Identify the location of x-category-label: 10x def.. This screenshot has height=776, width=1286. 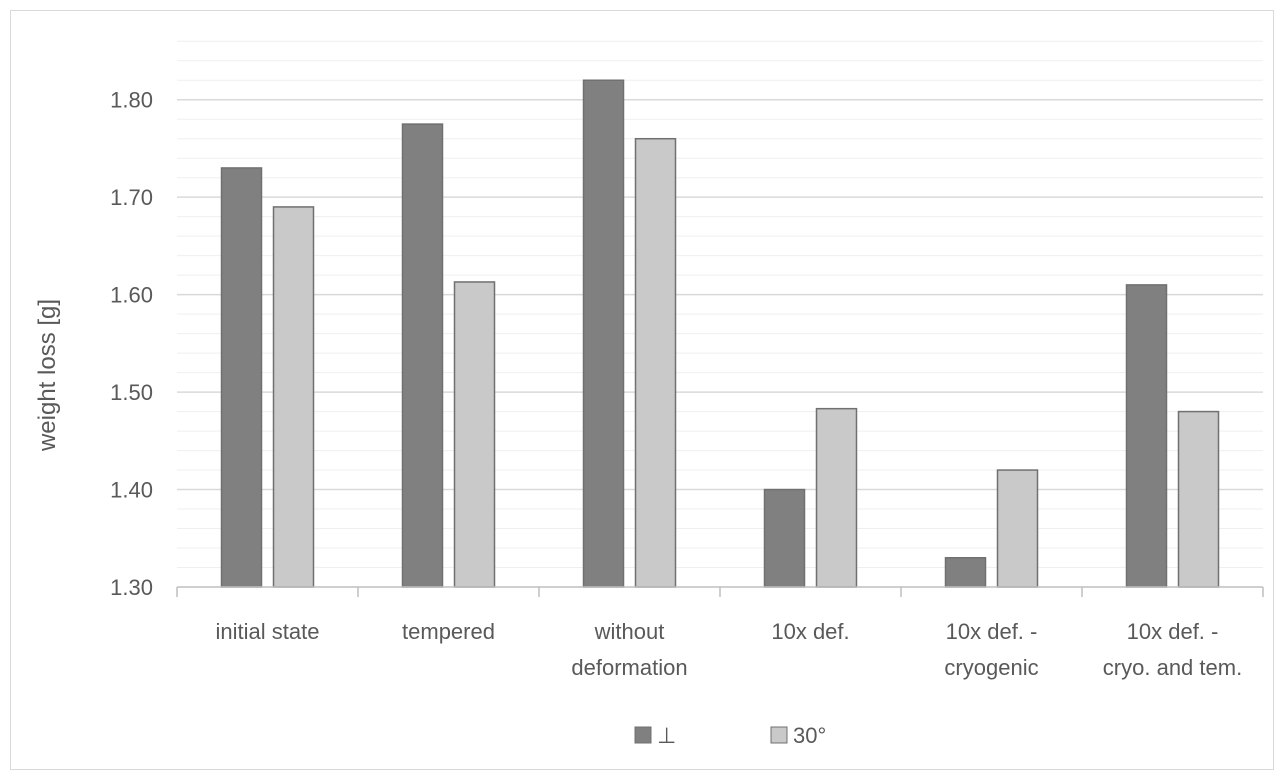
(810, 631).